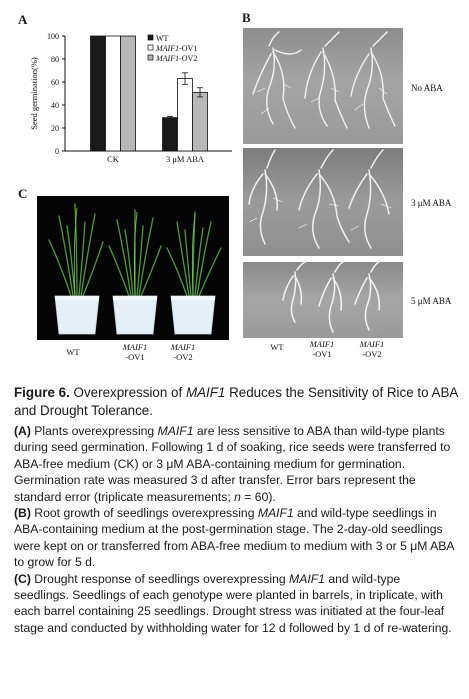  Describe the element at coordinates (55, 59) in the screenshot. I see `y-tick-label: 80` at that location.